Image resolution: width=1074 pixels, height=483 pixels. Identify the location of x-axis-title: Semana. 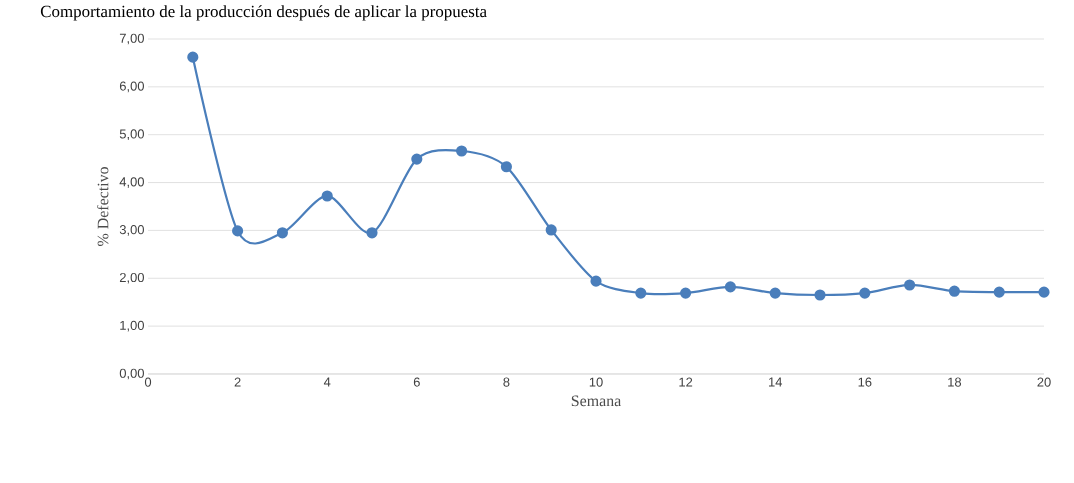
(596, 401).